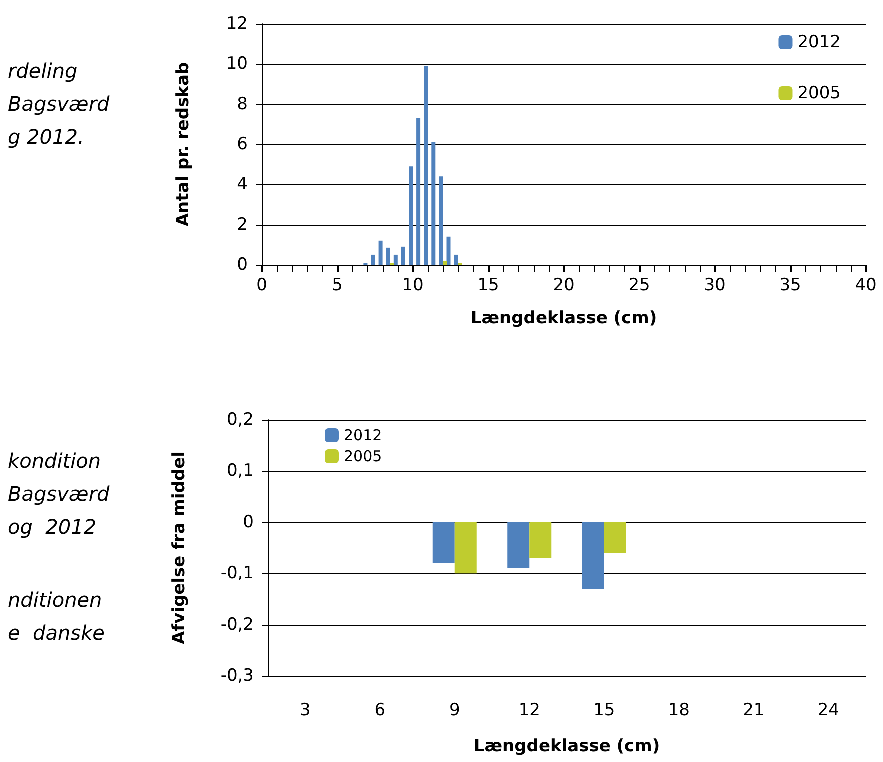  I want to click on x-tick-label: 35, so click(791, 286).